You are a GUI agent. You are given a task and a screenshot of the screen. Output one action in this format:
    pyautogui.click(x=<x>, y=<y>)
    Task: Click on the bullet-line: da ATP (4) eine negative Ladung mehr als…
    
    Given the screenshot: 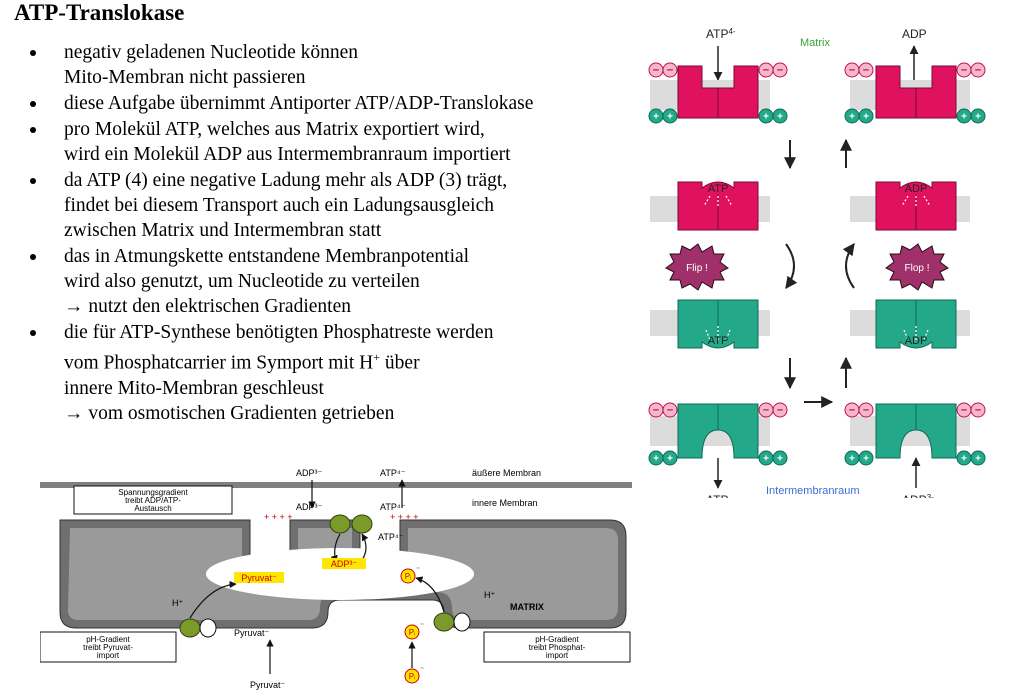 What is the action you would take?
    pyautogui.click(x=286, y=180)
    